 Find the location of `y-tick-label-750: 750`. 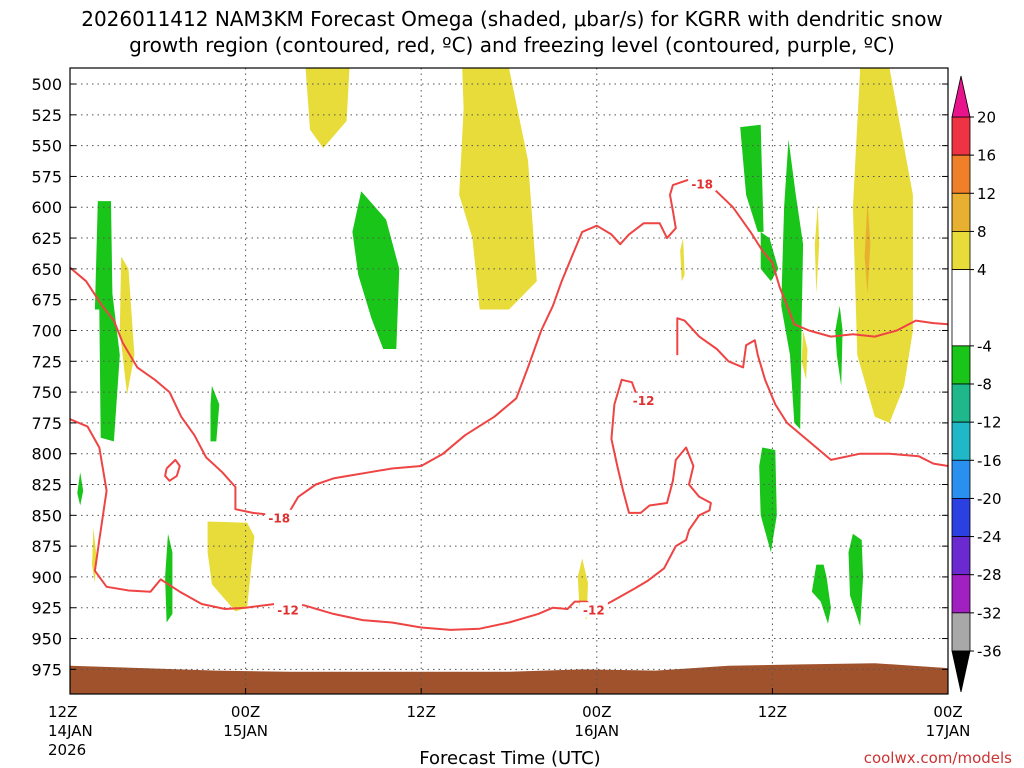

y-tick-label-750: 750 is located at coordinates (46, 392).